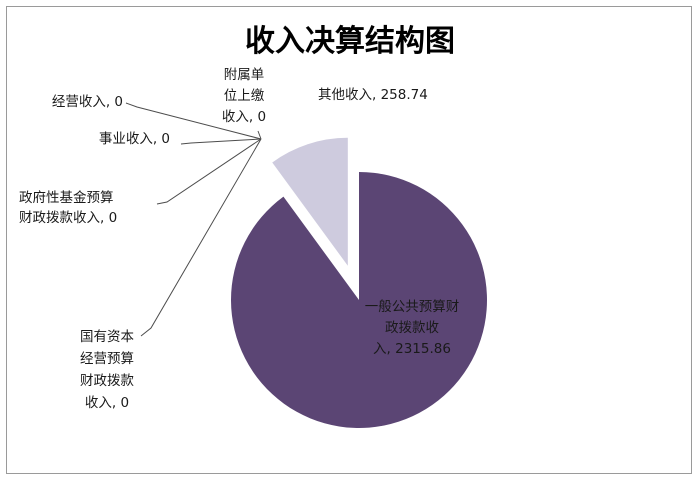  I want to click on slice-data-label: 经营收入, 0, so click(87, 102).